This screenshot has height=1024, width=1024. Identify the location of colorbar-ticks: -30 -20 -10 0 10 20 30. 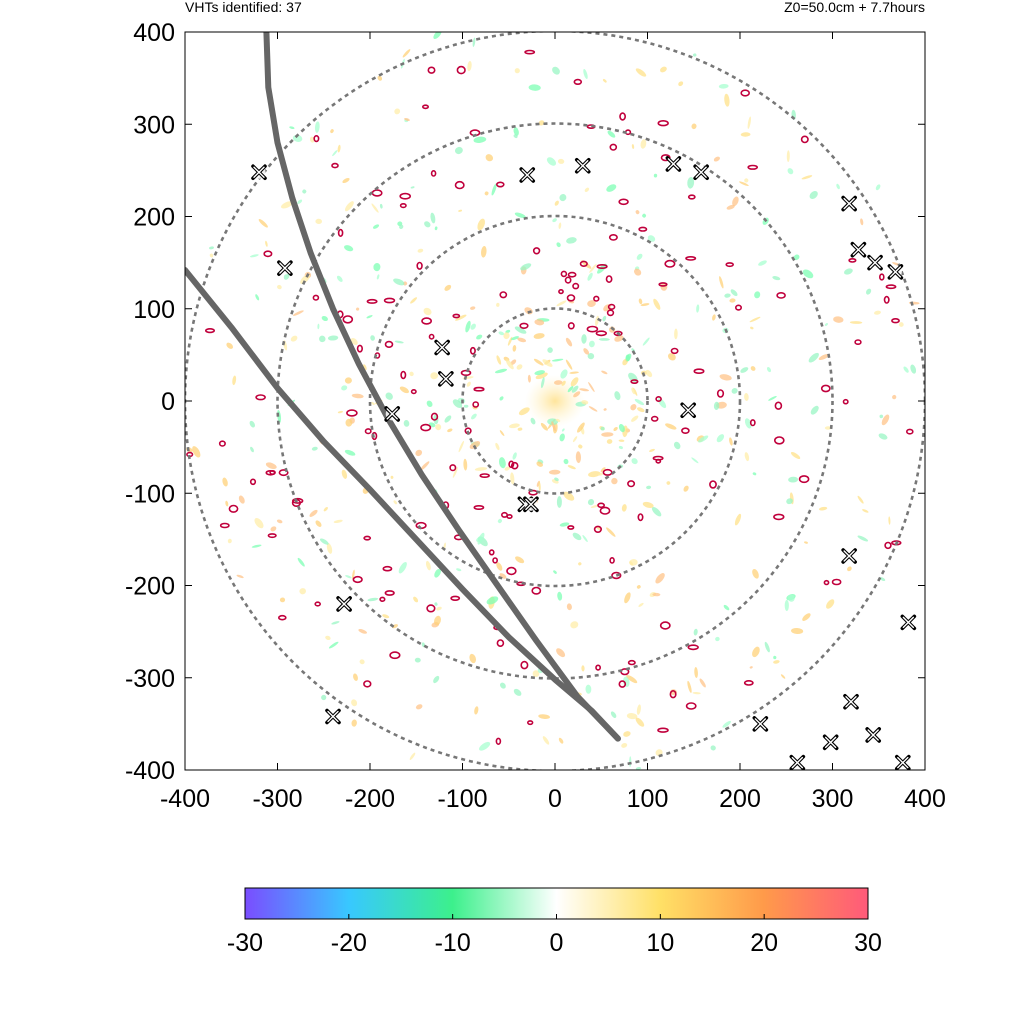
(554, 935).